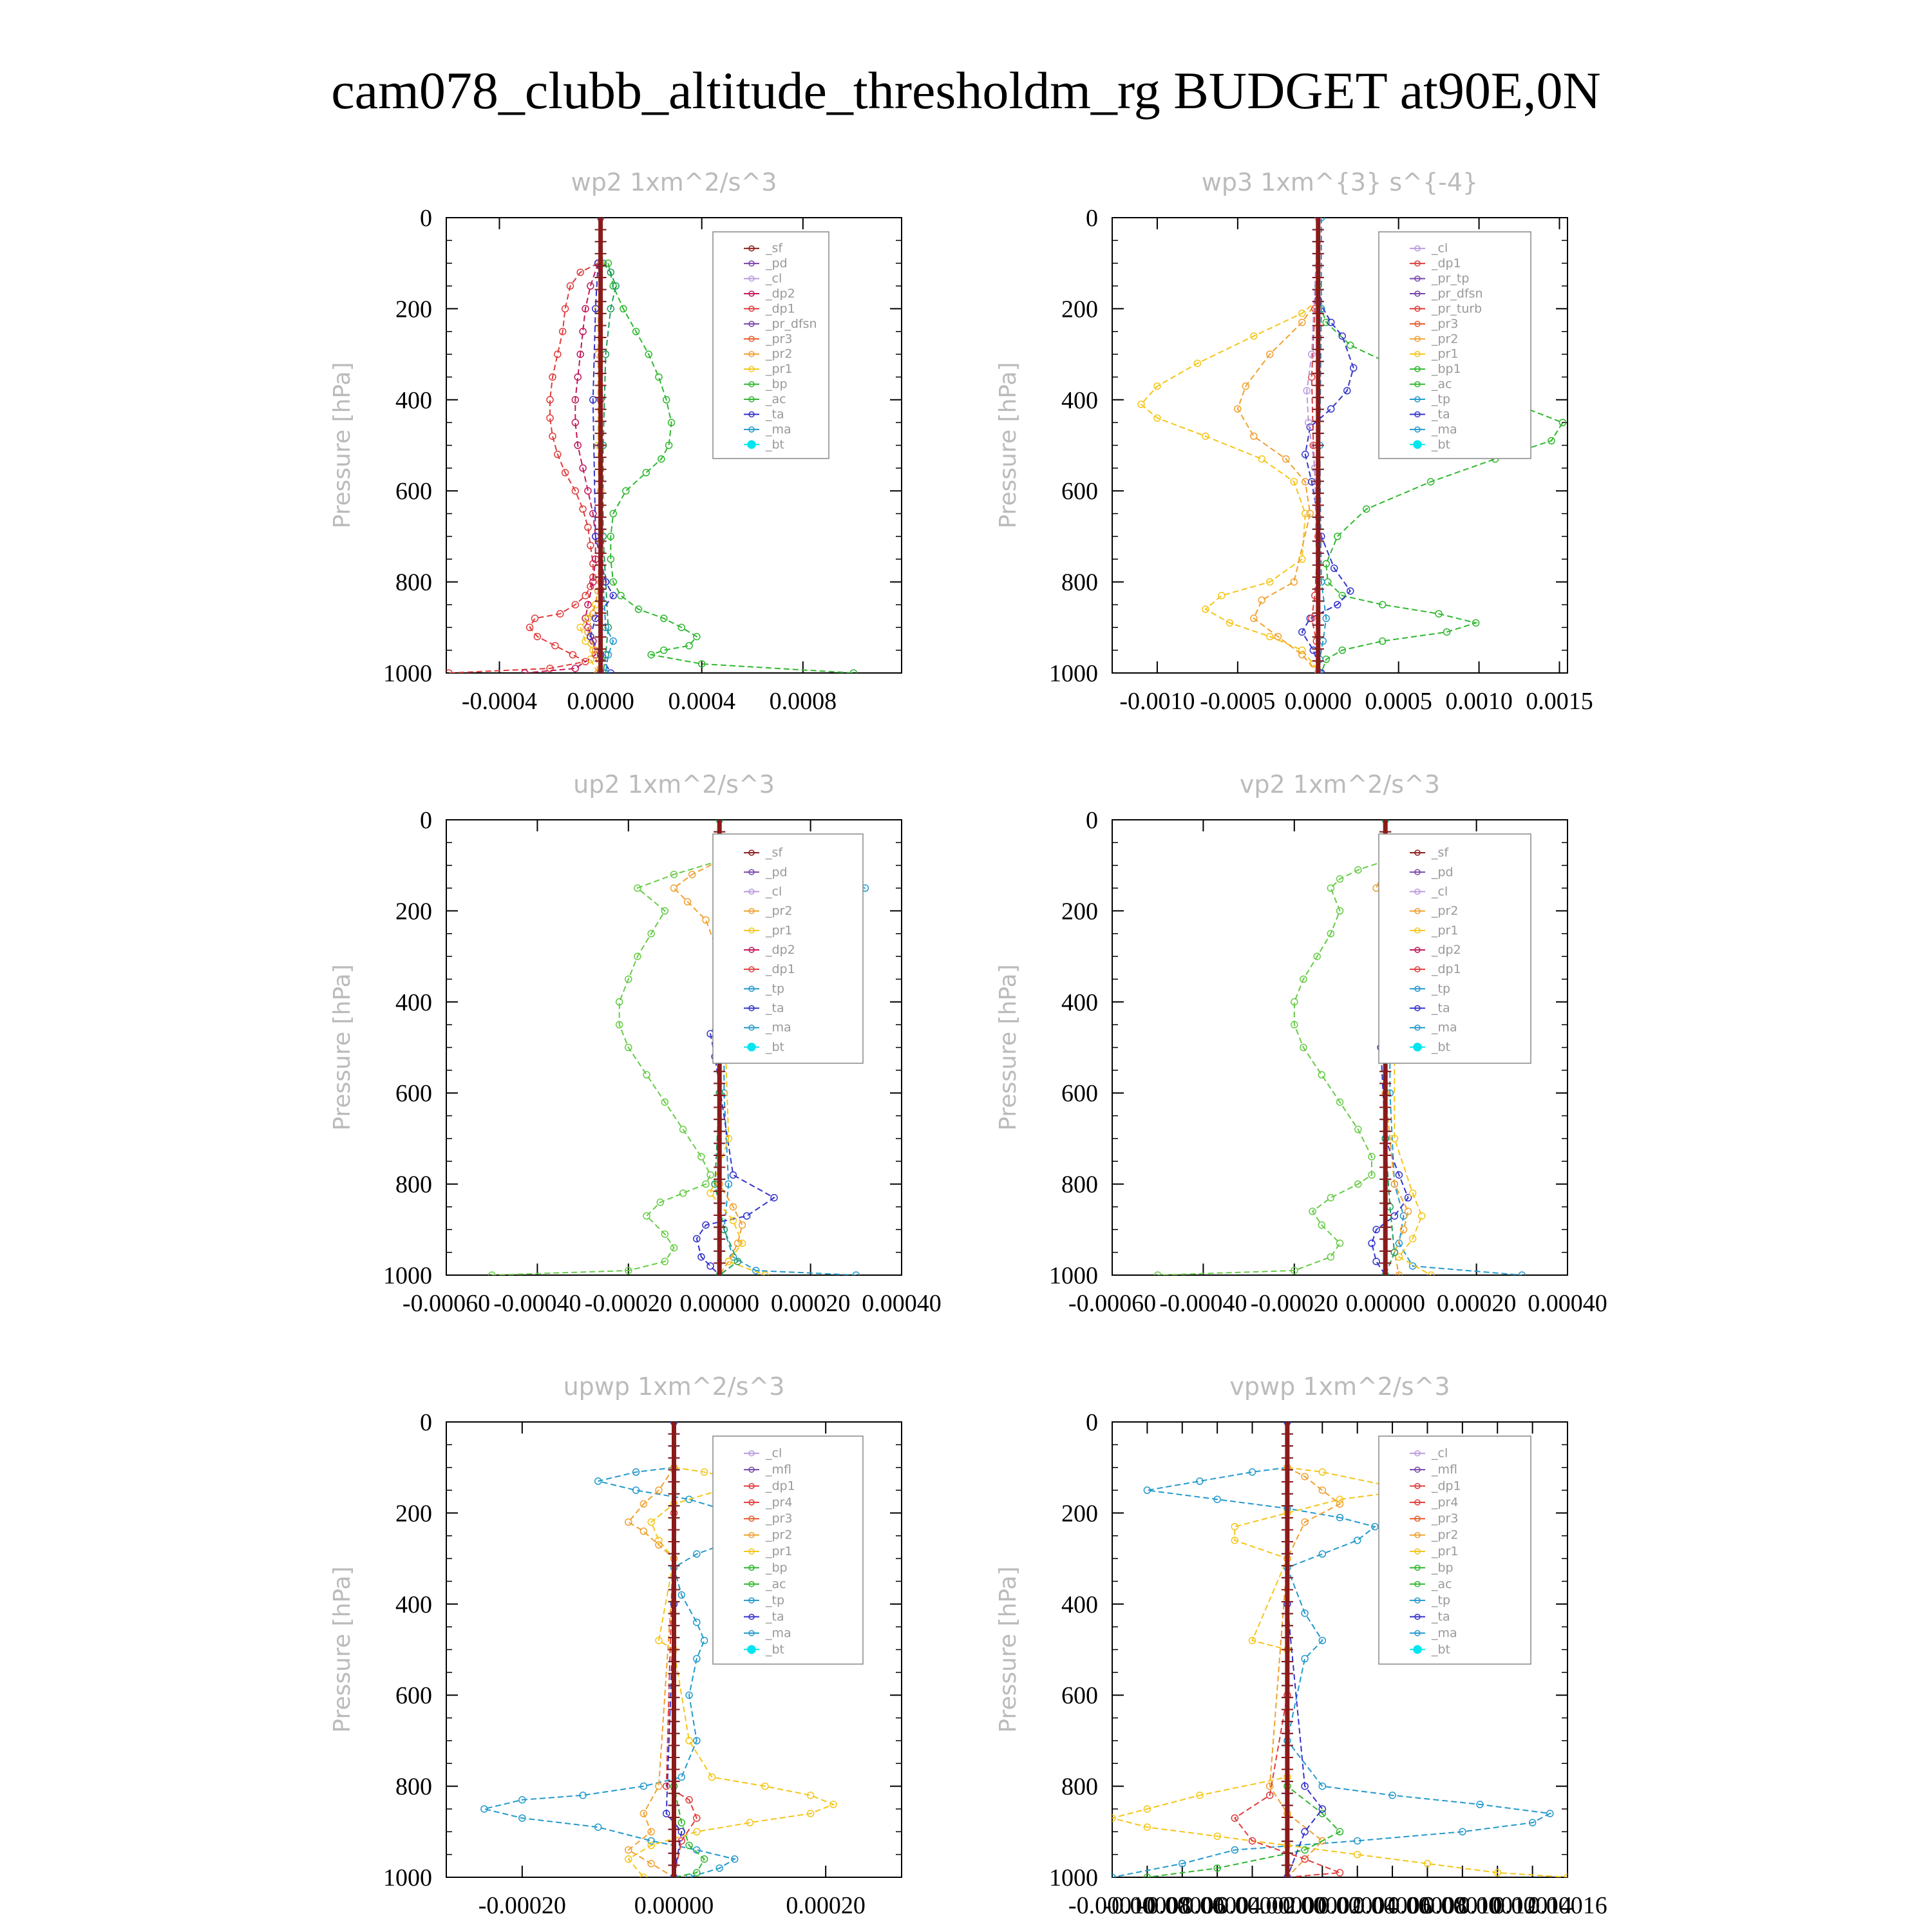 This screenshot has height=1932, width=1932. I want to click on legend-entry: _pd, so click(777, 263).